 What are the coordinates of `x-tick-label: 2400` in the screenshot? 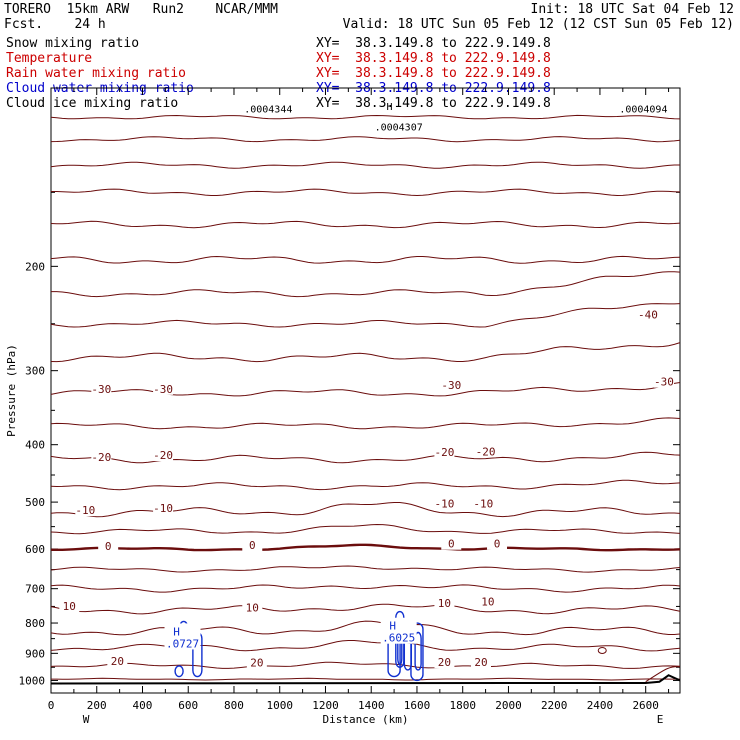 It's located at (600, 705).